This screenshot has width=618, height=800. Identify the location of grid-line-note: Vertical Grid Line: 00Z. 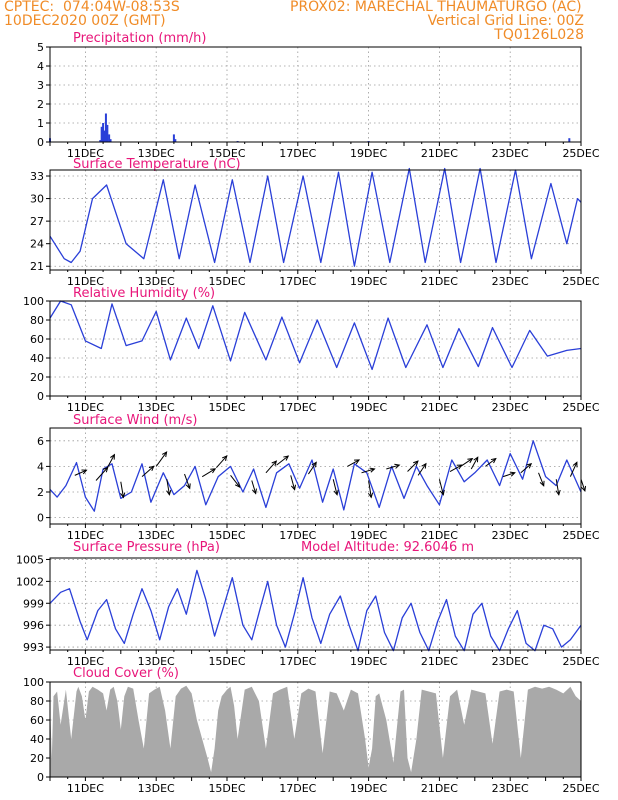
(505, 21).